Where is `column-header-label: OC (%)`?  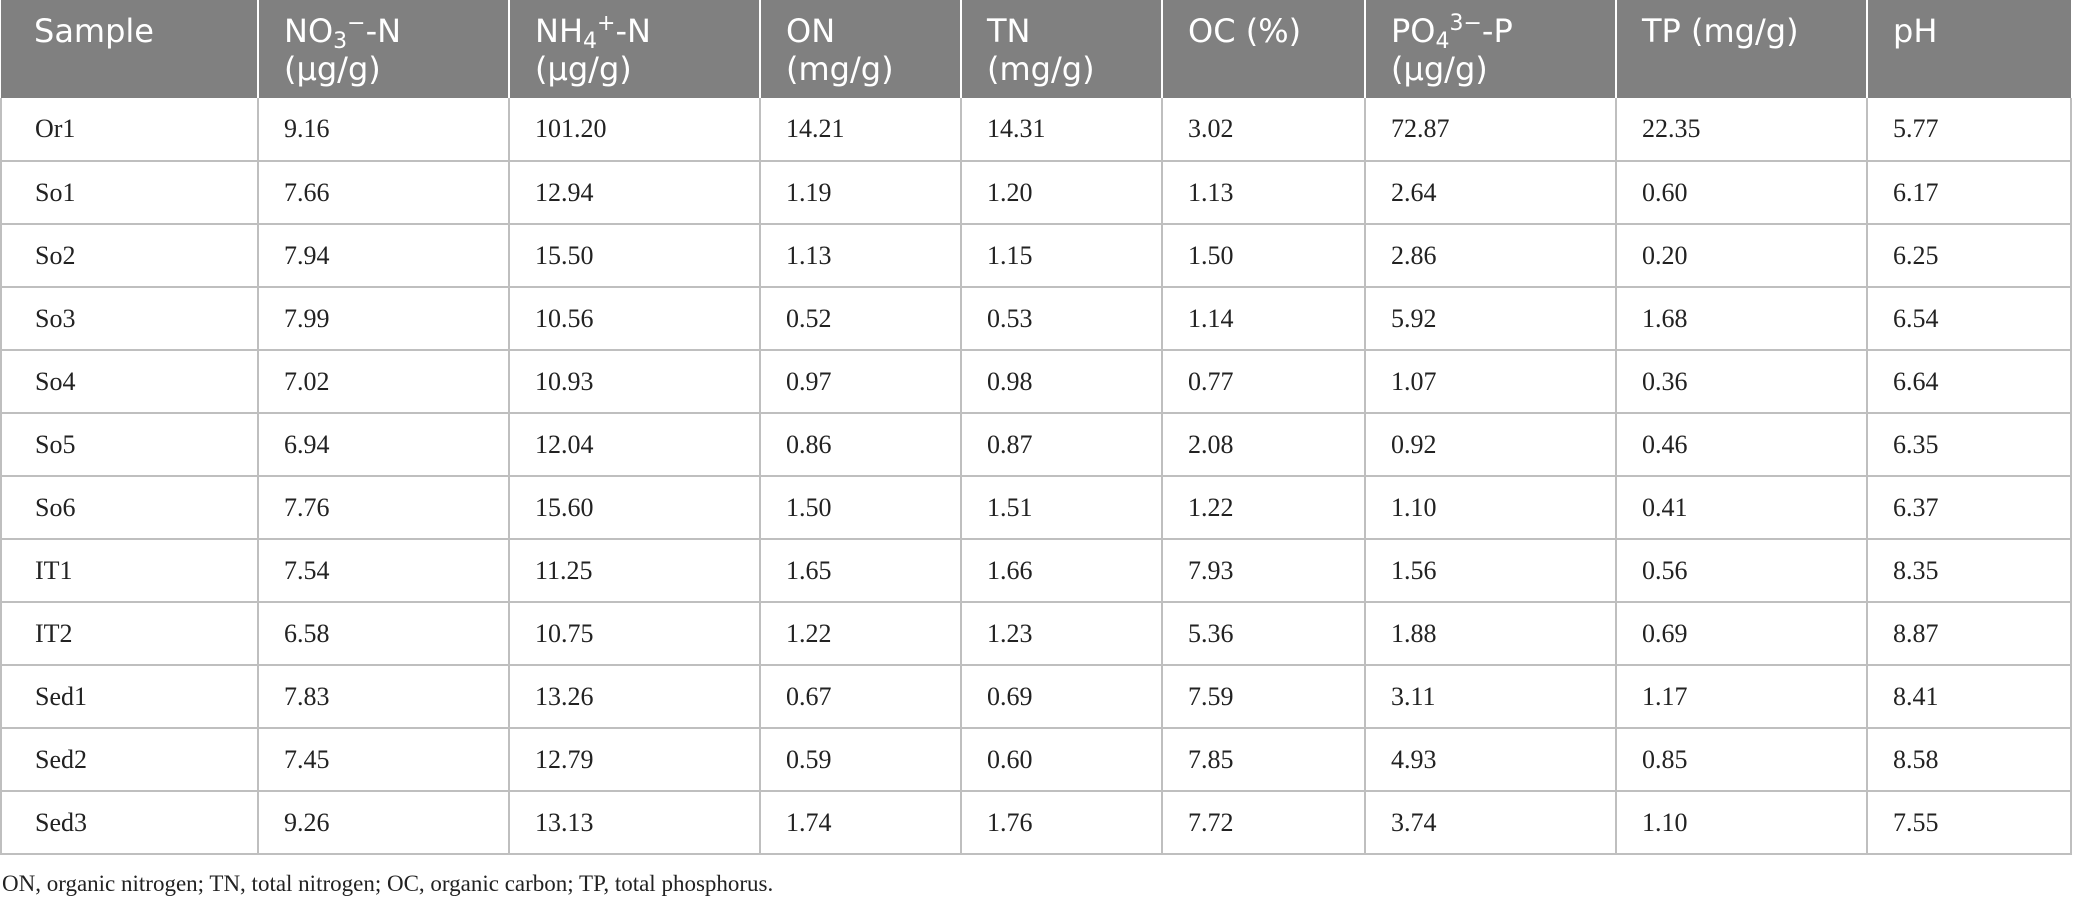
column-header-label: OC (%) is located at coordinates (1245, 31).